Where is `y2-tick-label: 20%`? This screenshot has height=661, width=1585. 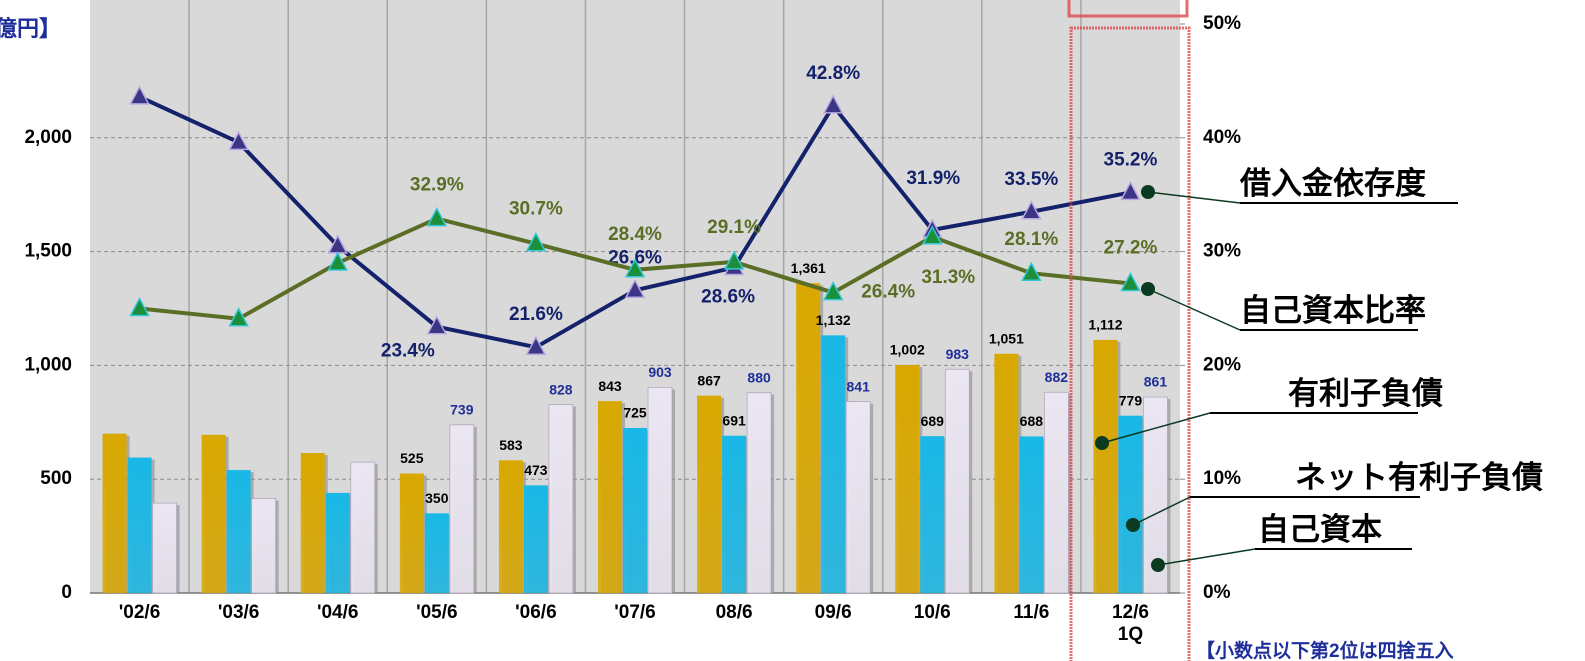
y2-tick-label: 20% is located at coordinates (1222, 364).